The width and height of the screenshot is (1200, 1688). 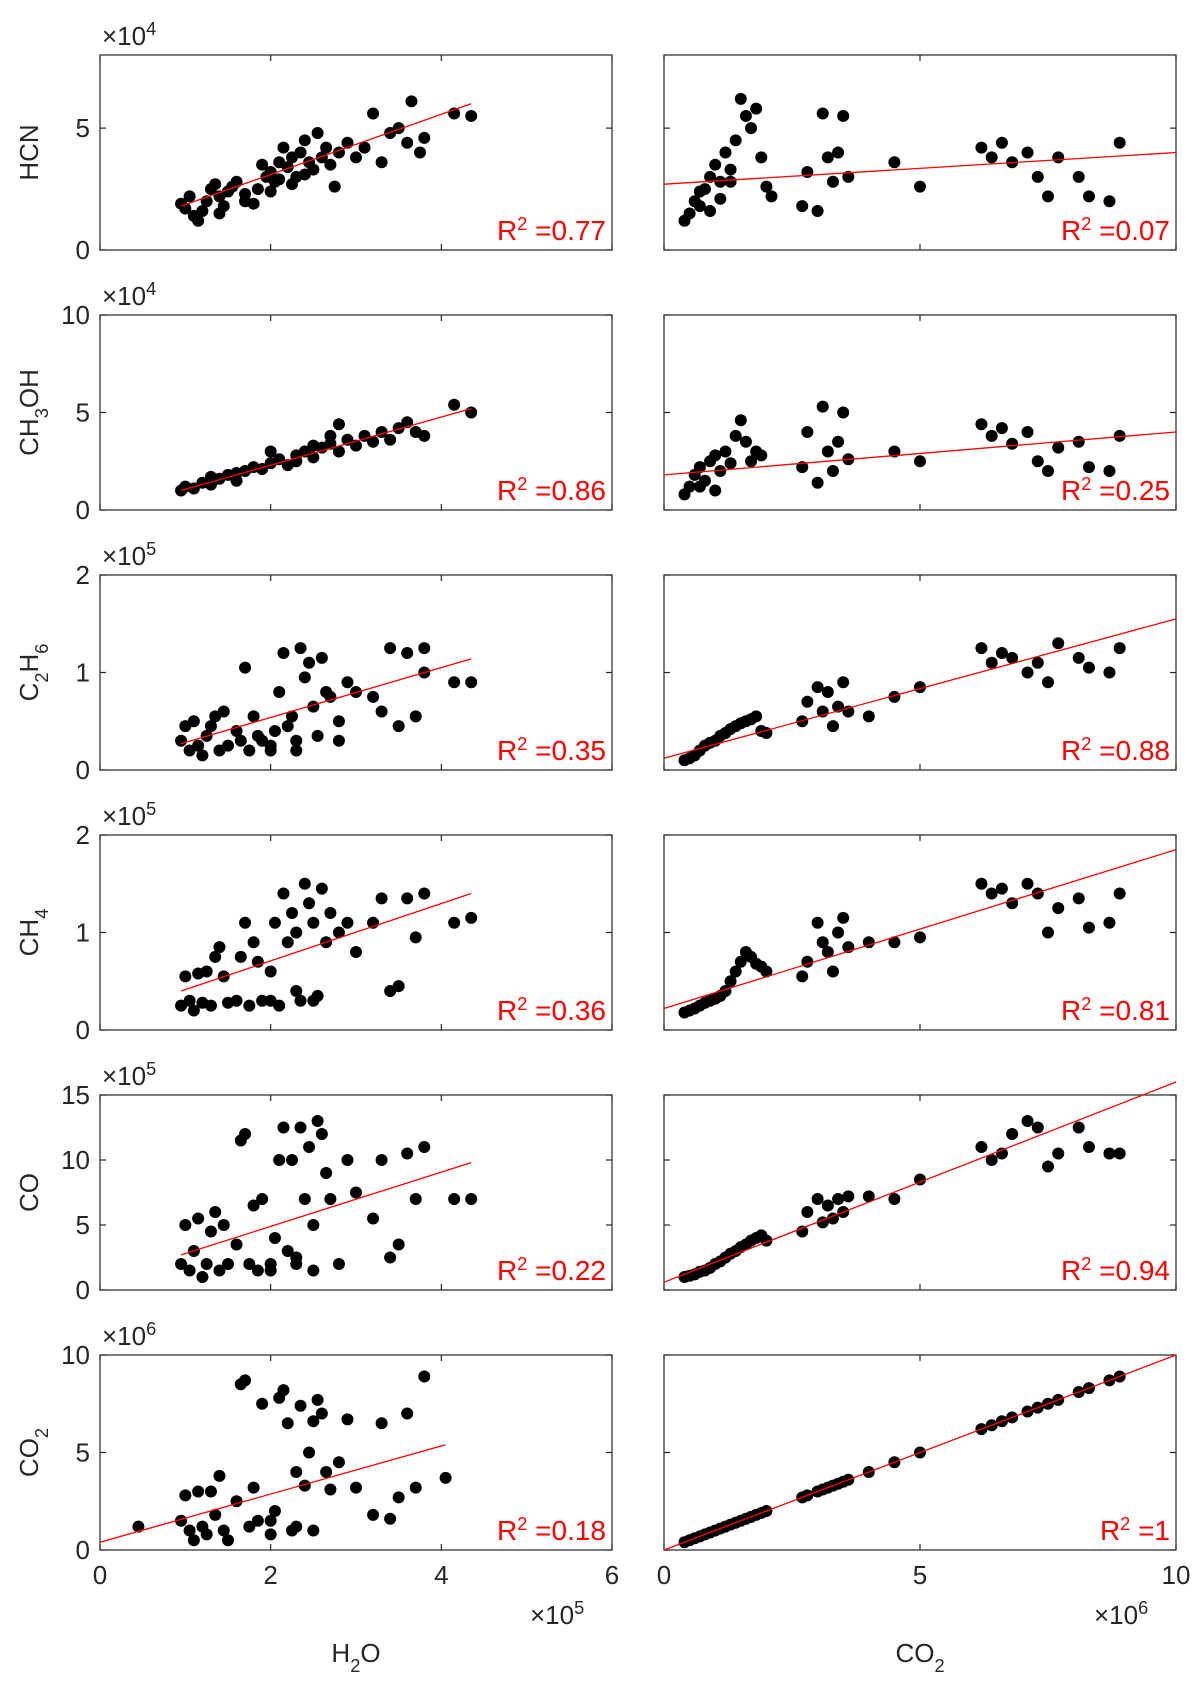 I want to click on r2-value: =1, so click(x=1150, y=1530).